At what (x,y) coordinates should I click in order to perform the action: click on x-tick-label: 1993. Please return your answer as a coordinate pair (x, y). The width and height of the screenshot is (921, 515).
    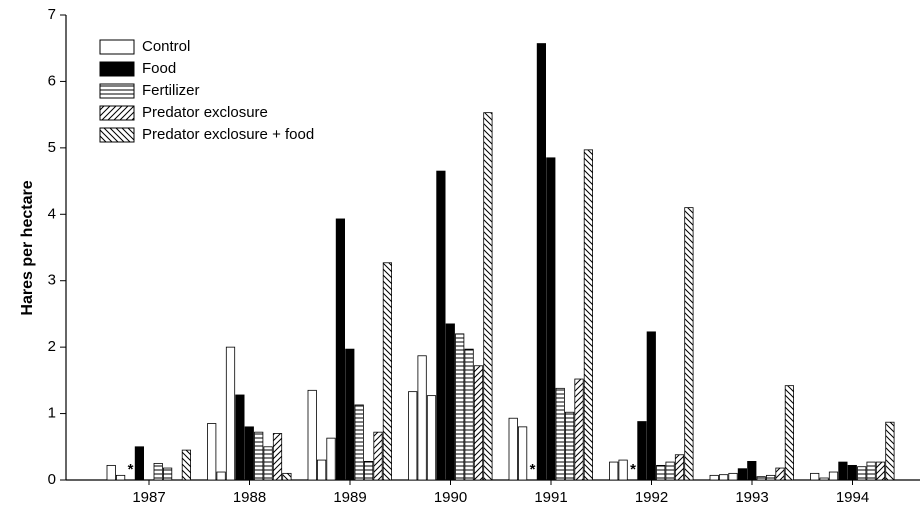
    Looking at the image, I should click on (751, 497).